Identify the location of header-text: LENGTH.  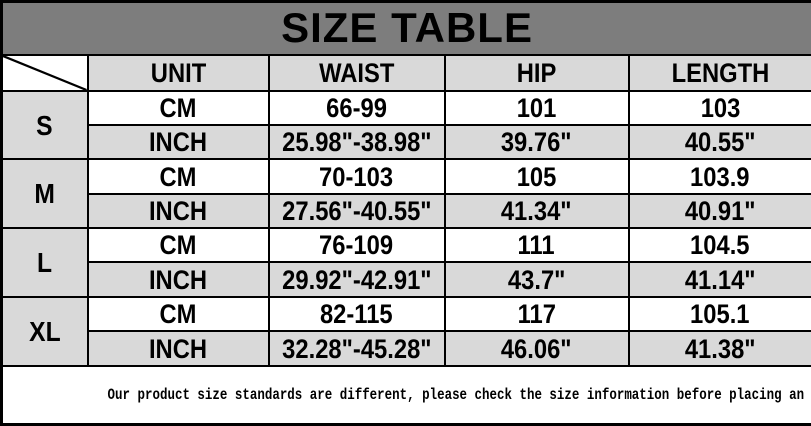
(720, 72).